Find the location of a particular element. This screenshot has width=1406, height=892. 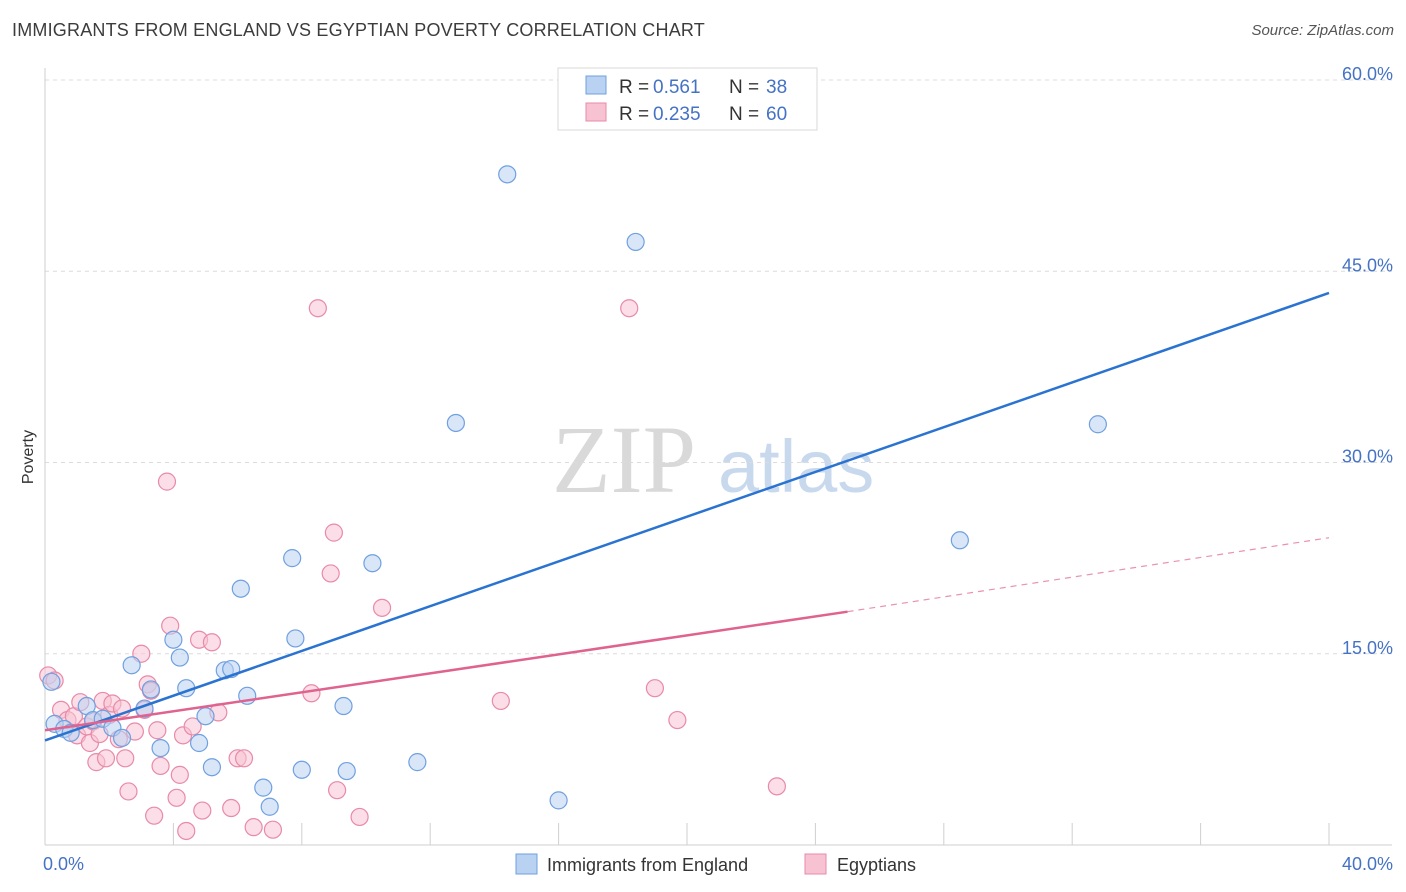

stats-legend-swatch-egyptians is located at coordinates (596, 112).